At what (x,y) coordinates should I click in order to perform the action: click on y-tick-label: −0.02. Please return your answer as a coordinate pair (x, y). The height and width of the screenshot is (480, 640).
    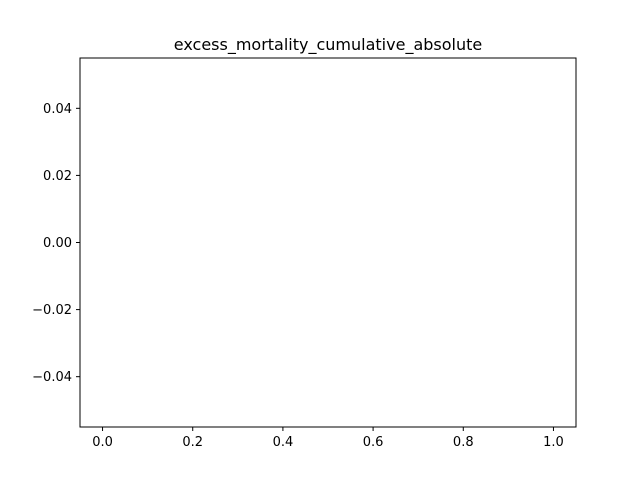
    Looking at the image, I should click on (52, 310).